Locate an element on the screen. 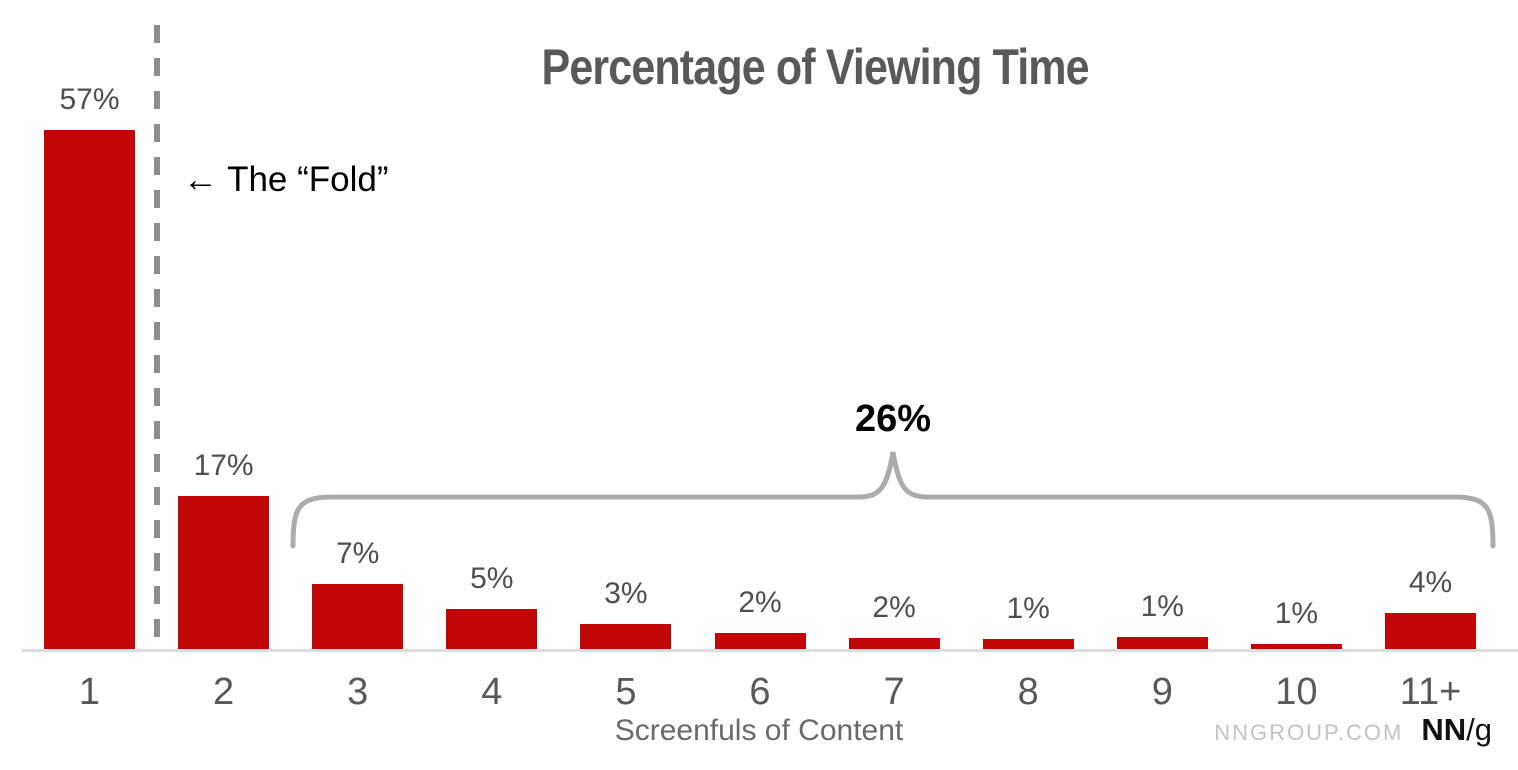 This screenshot has height=770, width=1518. bar-value-label-4: 5% is located at coordinates (492, 578).